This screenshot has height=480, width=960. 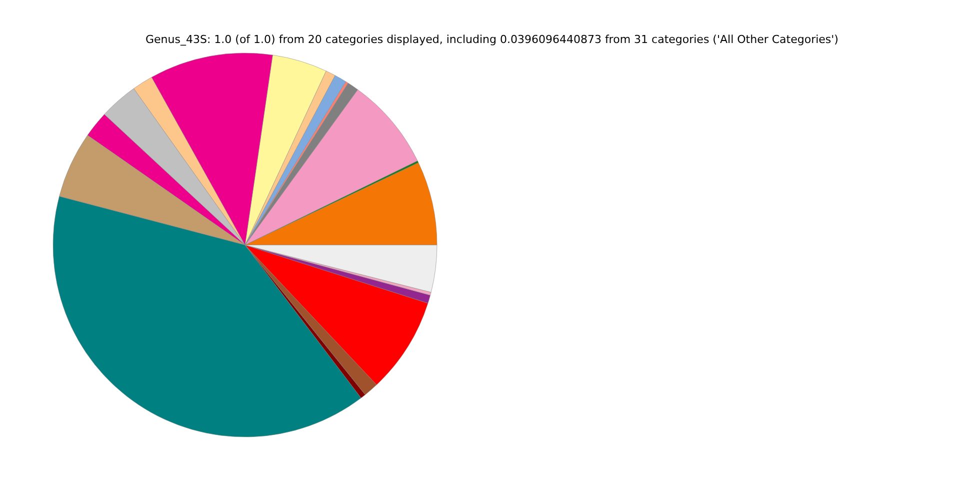 What do you see at coordinates (492, 39) in the screenshot?
I see `text: Genus_43S: 1.0 (of 1.0) from 20 categories displayed, including 0.0396096440873 from 31 categories ('All Other Categories')` at bounding box center [492, 39].